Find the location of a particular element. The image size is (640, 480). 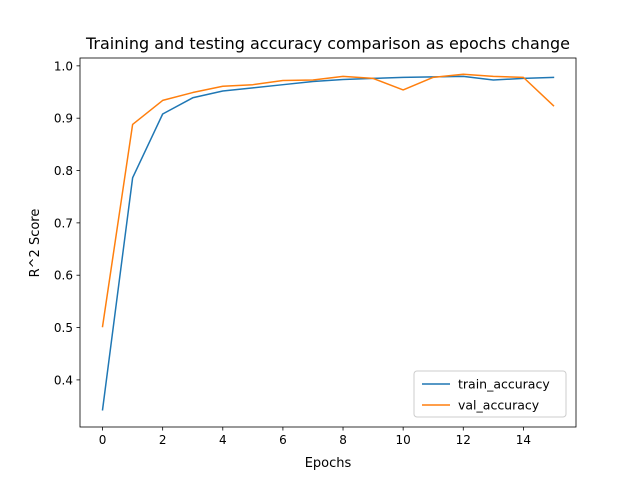

y-tick-label: 0.8 is located at coordinates (63, 171).